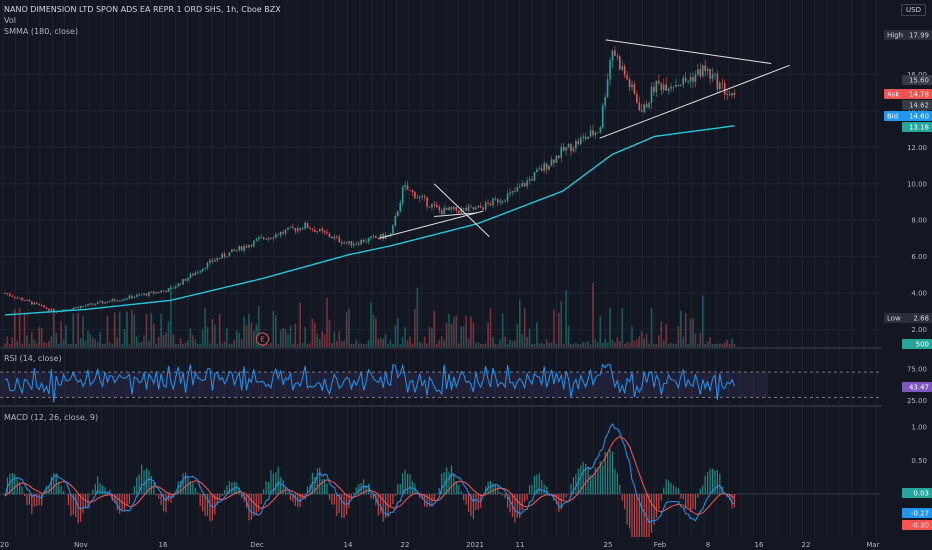 Image resolution: width=932 pixels, height=550 pixels. Describe the element at coordinates (917, 184) in the screenshot. I see `price-tick: 10.00` at that location.